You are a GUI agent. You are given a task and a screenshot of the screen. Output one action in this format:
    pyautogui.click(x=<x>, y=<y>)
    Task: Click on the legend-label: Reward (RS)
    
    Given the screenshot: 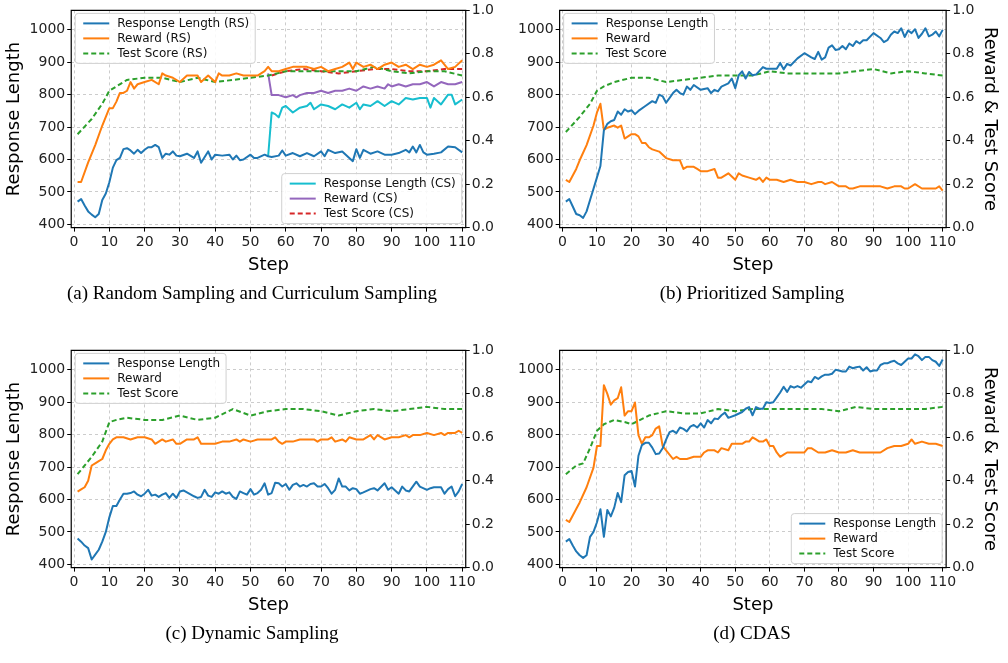 What is the action you would take?
    pyautogui.click(x=154, y=37)
    